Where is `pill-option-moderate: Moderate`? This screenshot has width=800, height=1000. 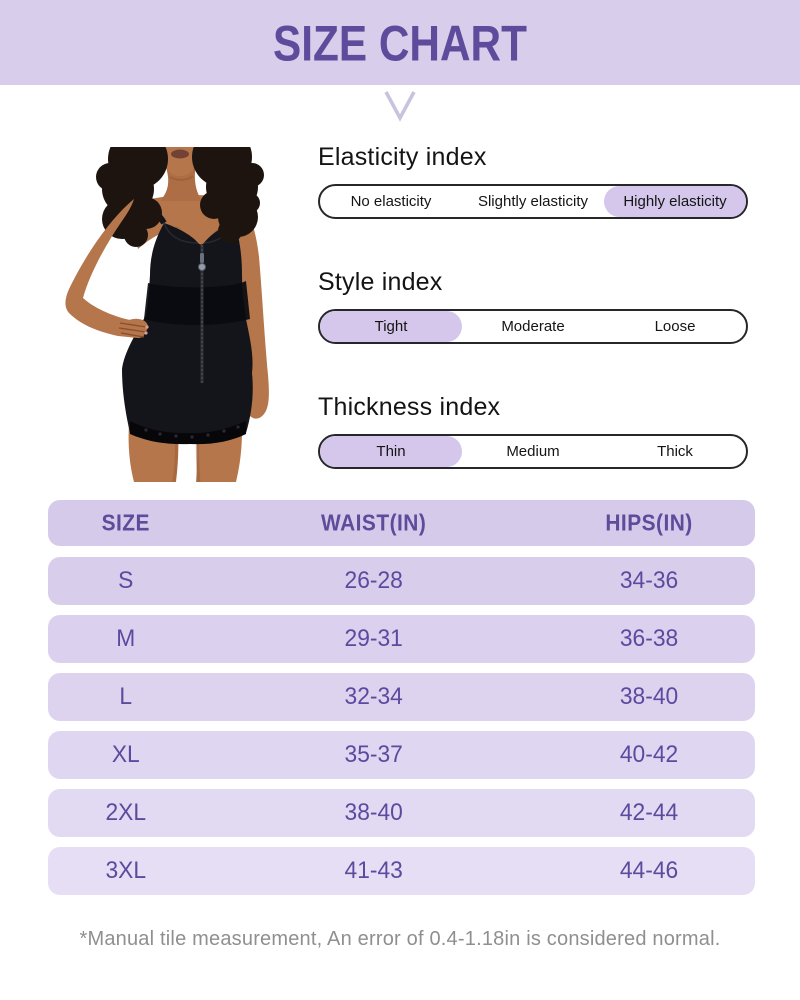
pill-option-moderate: Moderate is located at coordinates (533, 326).